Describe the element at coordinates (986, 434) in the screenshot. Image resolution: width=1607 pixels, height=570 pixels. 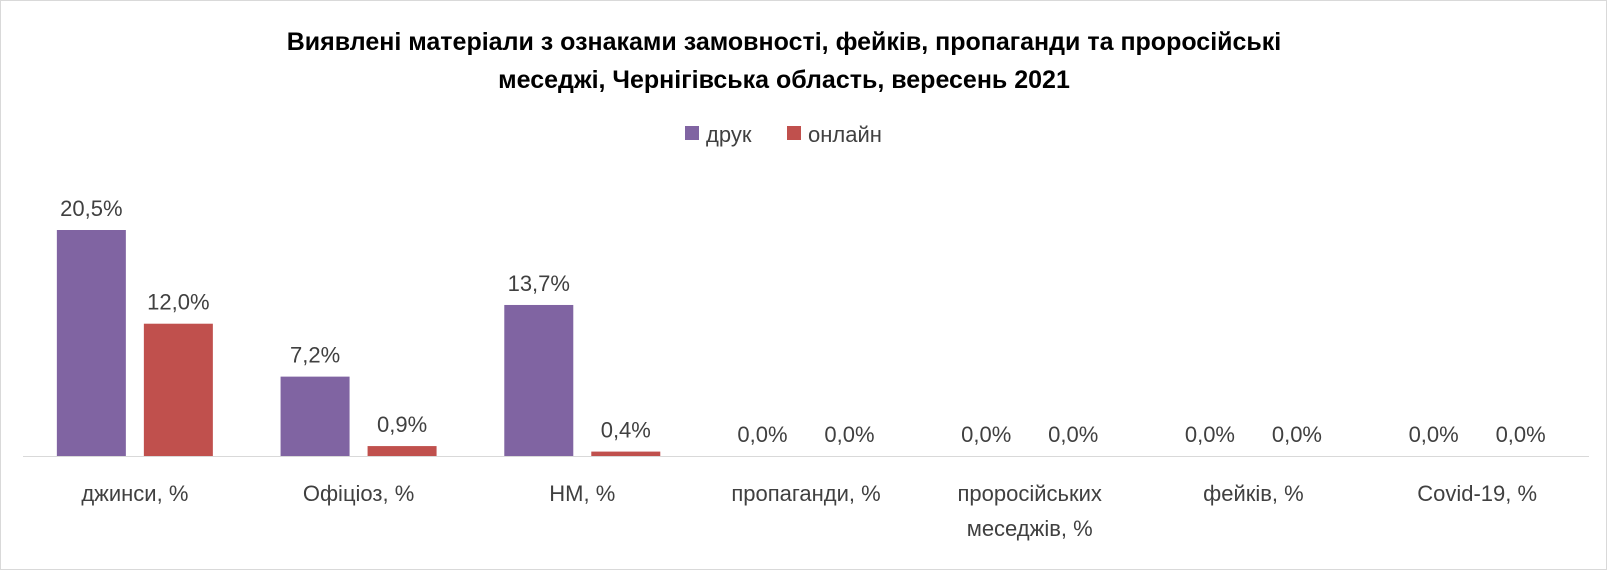
I see `data-label-druk-5: 0,0%` at that location.